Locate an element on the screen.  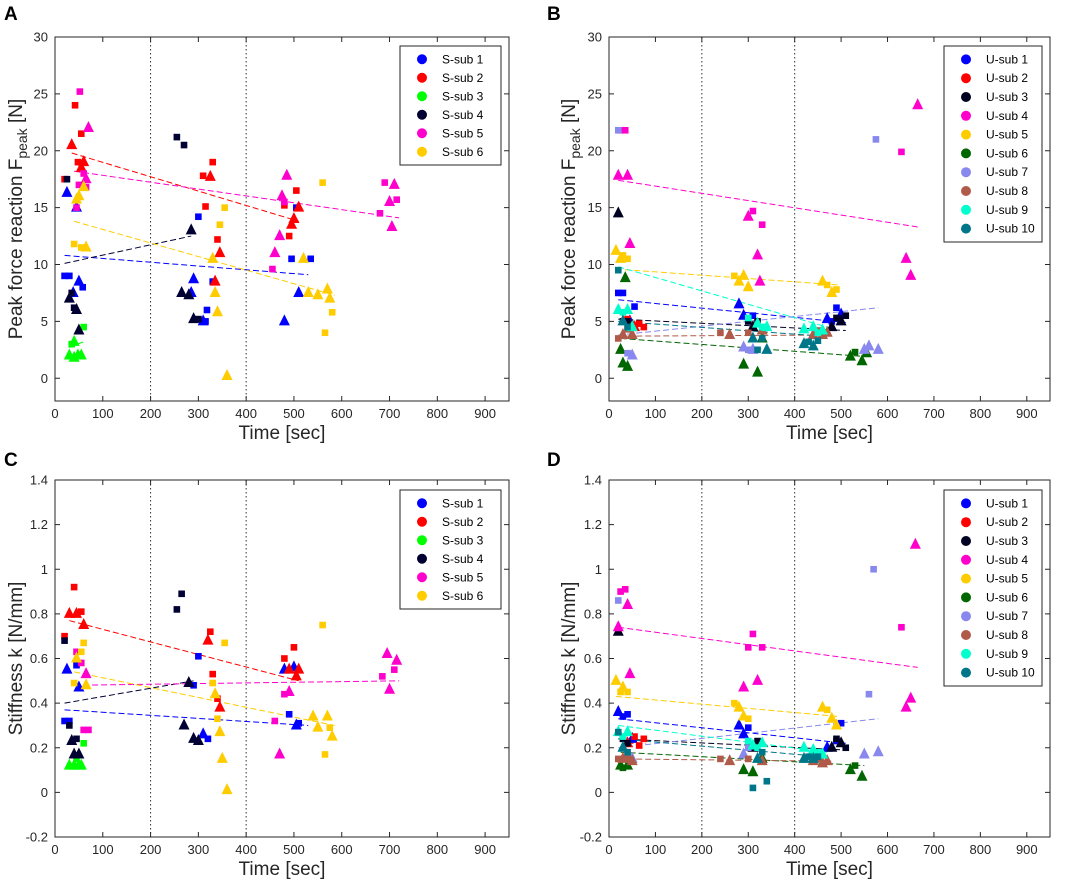
legend-label: U-sub 1 is located at coordinates (1007, 59).